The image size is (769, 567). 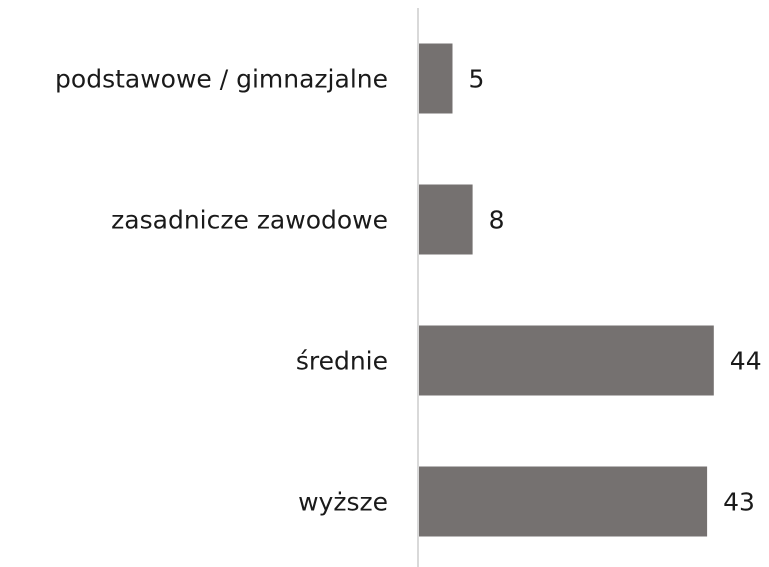 I want to click on y-tick-label: zasadnicze zawodowe, so click(x=249, y=220).